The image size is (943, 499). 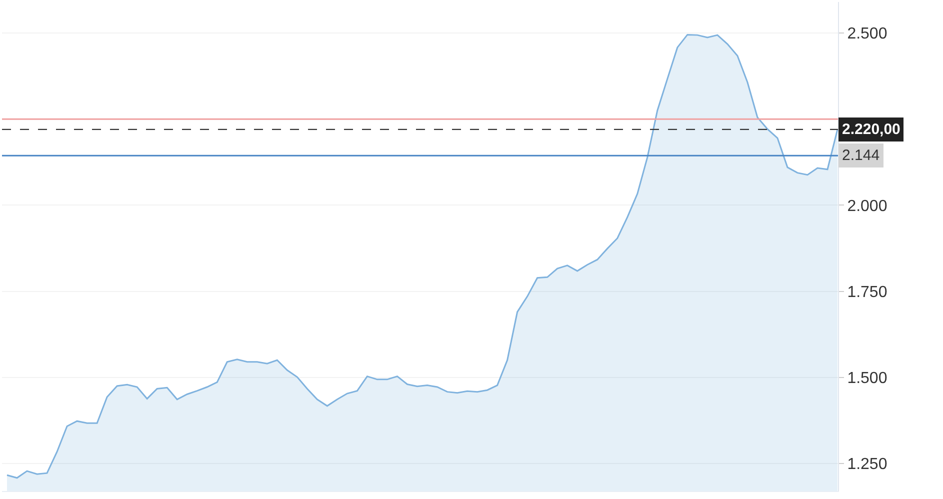 What do you see at coordinates (867, 378) in the screenshot?
I see `y-tick-label: 1.500` at bounding box center [867, 378].